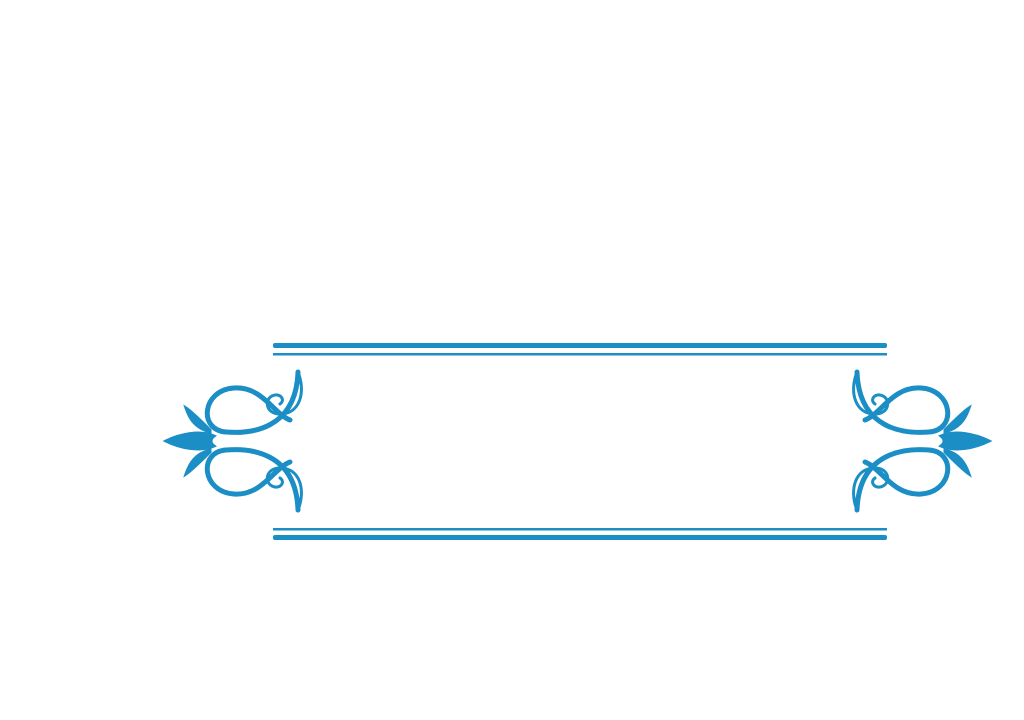  What do you see at coordinates (580, 537) in the screenshot?
I see `bottom-rule-thick` at bounding box center [580, 537].